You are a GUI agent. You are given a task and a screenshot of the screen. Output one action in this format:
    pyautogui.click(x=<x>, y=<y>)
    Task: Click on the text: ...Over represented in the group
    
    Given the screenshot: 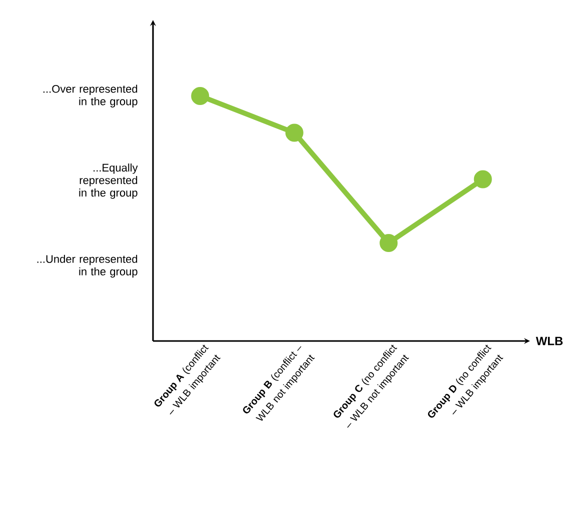 What is the action you would take?
    pyautogui.click(x=90, y=96)
    